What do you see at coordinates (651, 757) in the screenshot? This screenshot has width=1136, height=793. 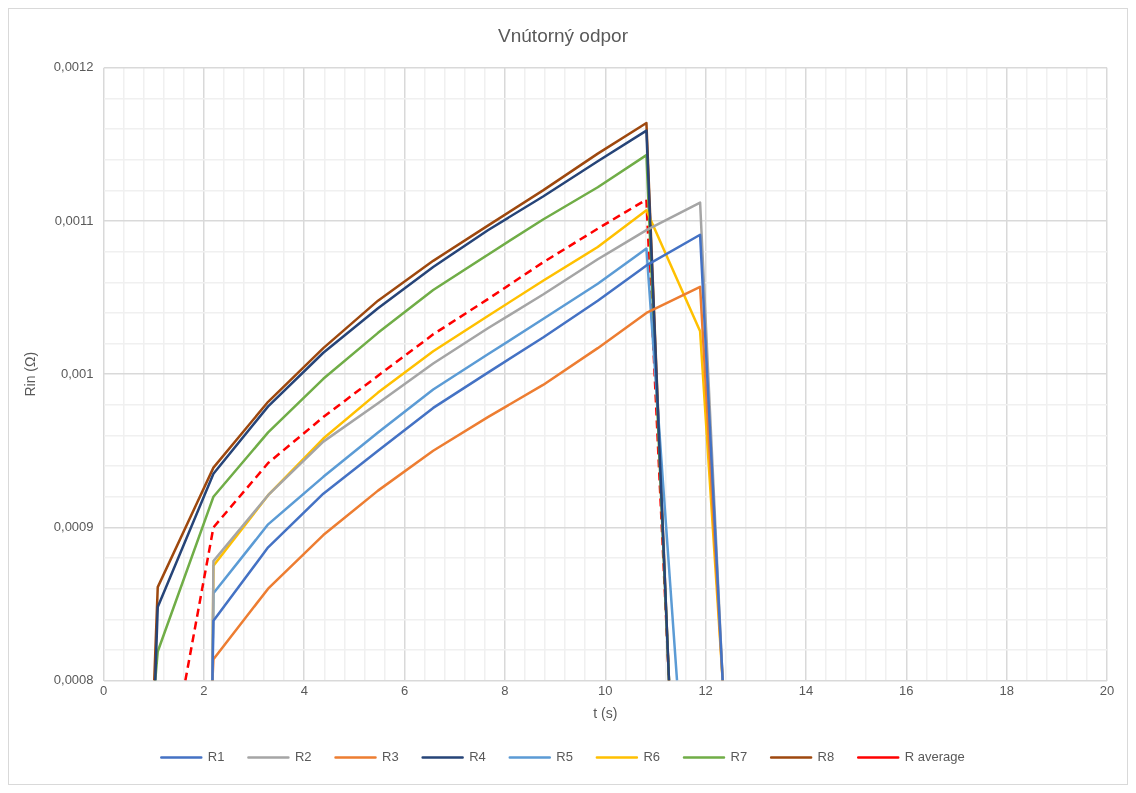 I see `legend-label: R6` at bounding box center [651, 757].